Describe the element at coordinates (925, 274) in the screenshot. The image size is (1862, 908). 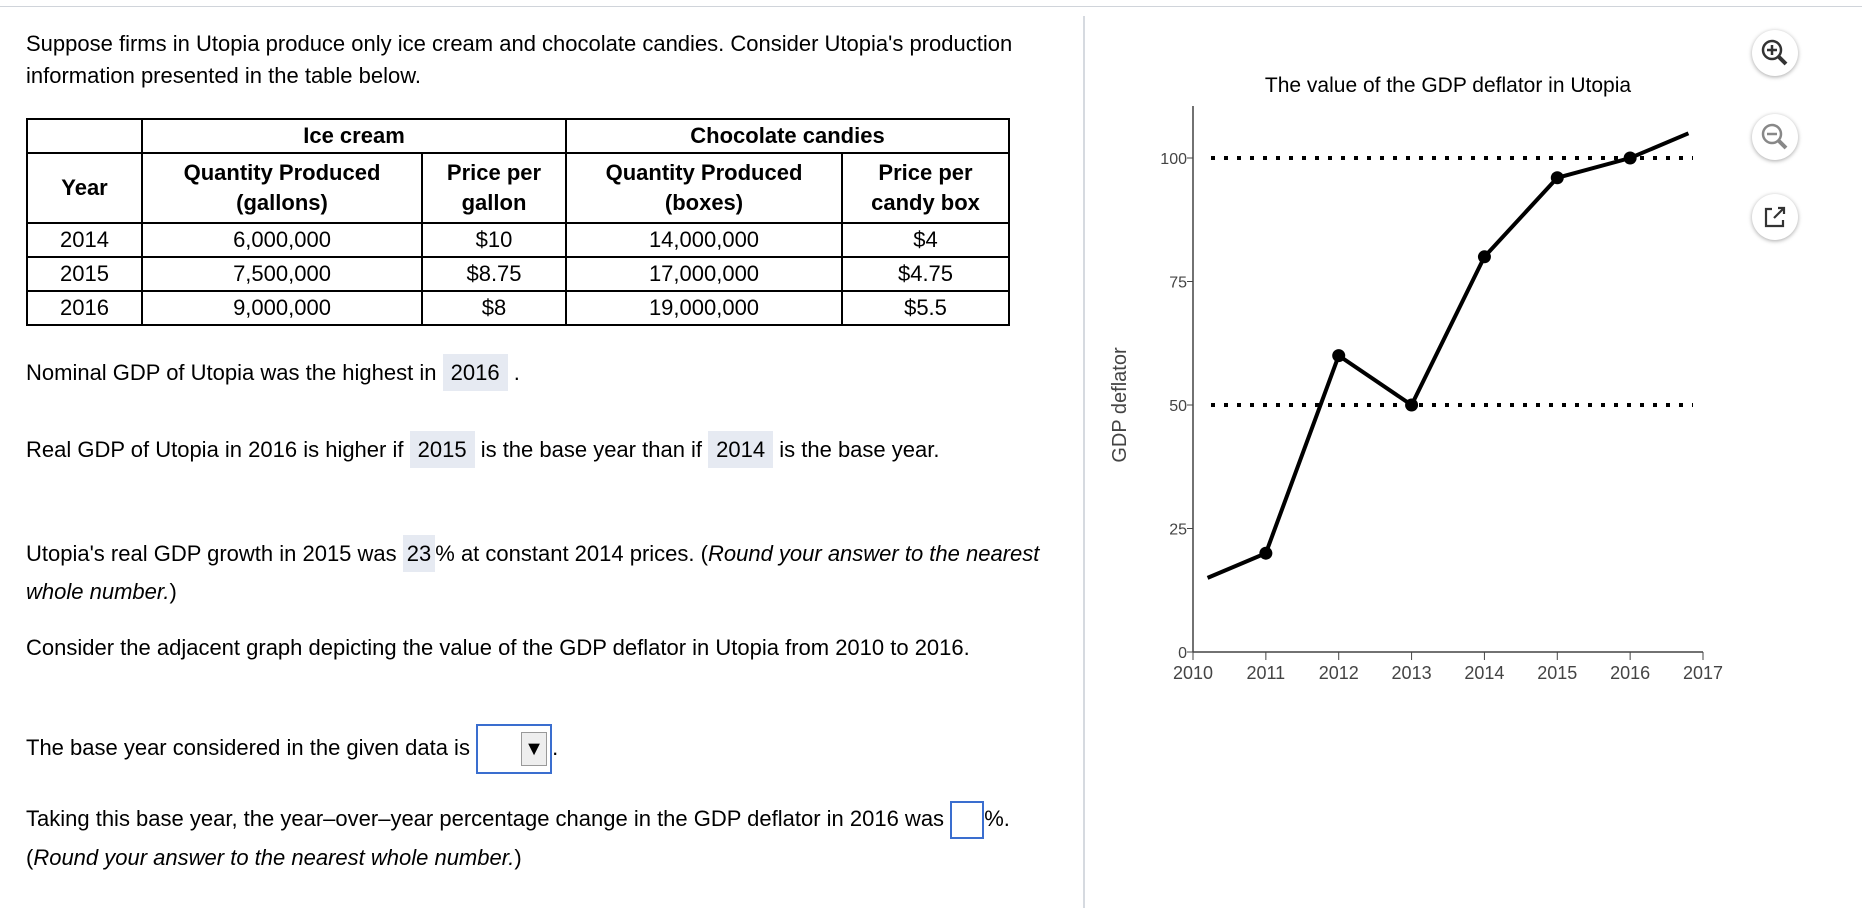
I see `table-cell: $4.75` at that location.